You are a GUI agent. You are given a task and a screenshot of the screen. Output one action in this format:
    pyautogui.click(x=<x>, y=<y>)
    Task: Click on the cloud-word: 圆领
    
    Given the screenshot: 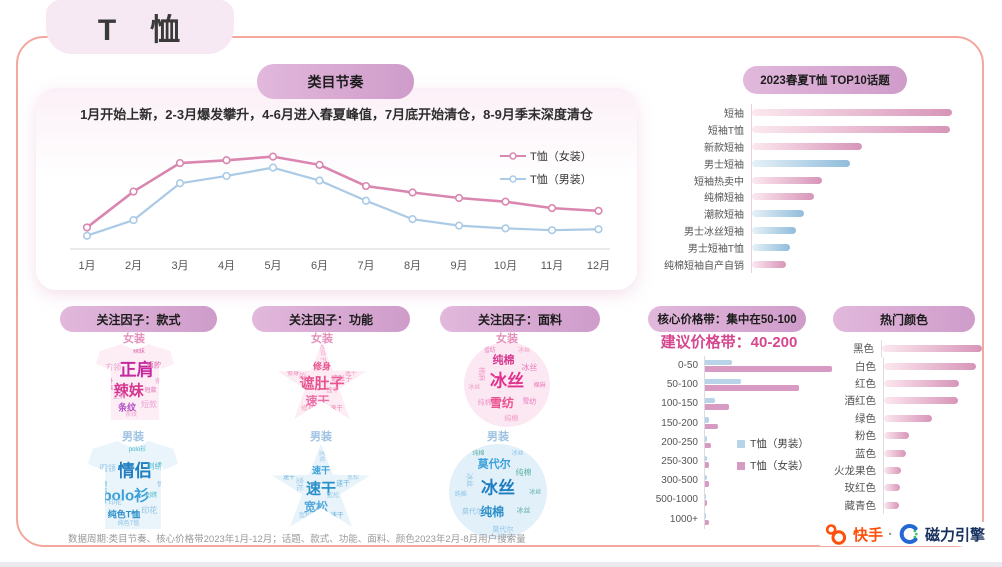 What is the action you would take?
    pyautogui.click(x=103, y=487)
    